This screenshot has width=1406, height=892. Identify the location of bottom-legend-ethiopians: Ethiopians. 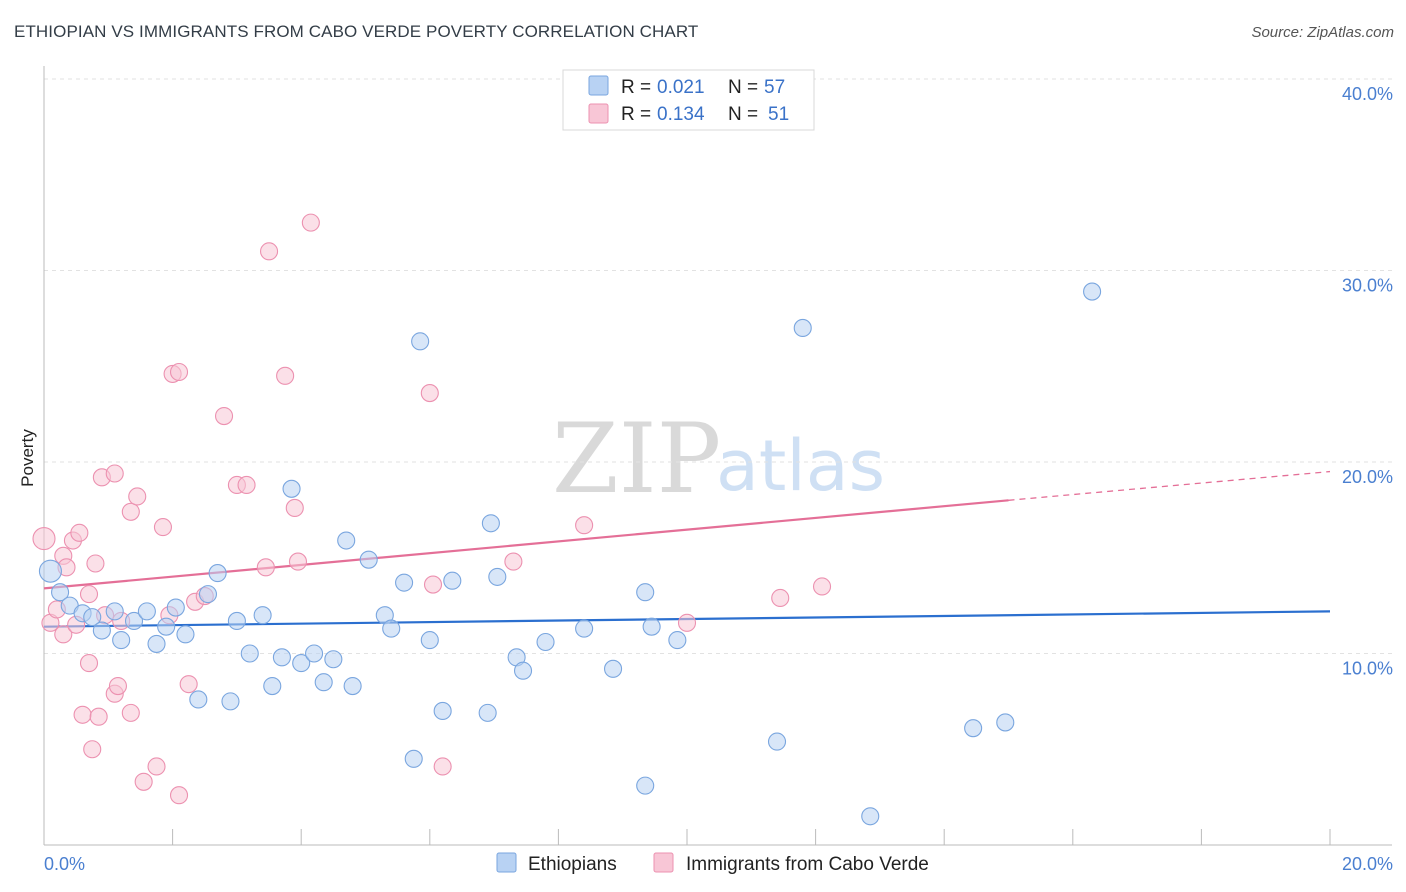
(572, 864).